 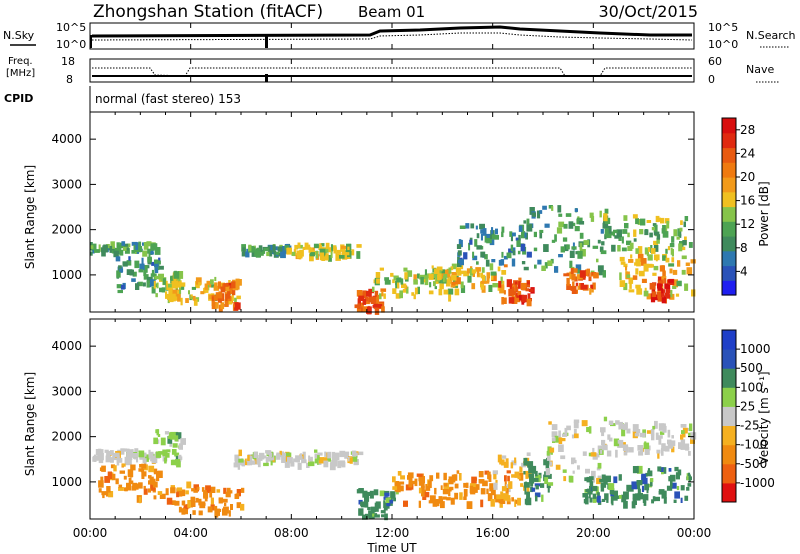 What do you see at coordinates (392, 36) in the screenshot?
I see `nsearch-trace` at bounding box center [392, 36].